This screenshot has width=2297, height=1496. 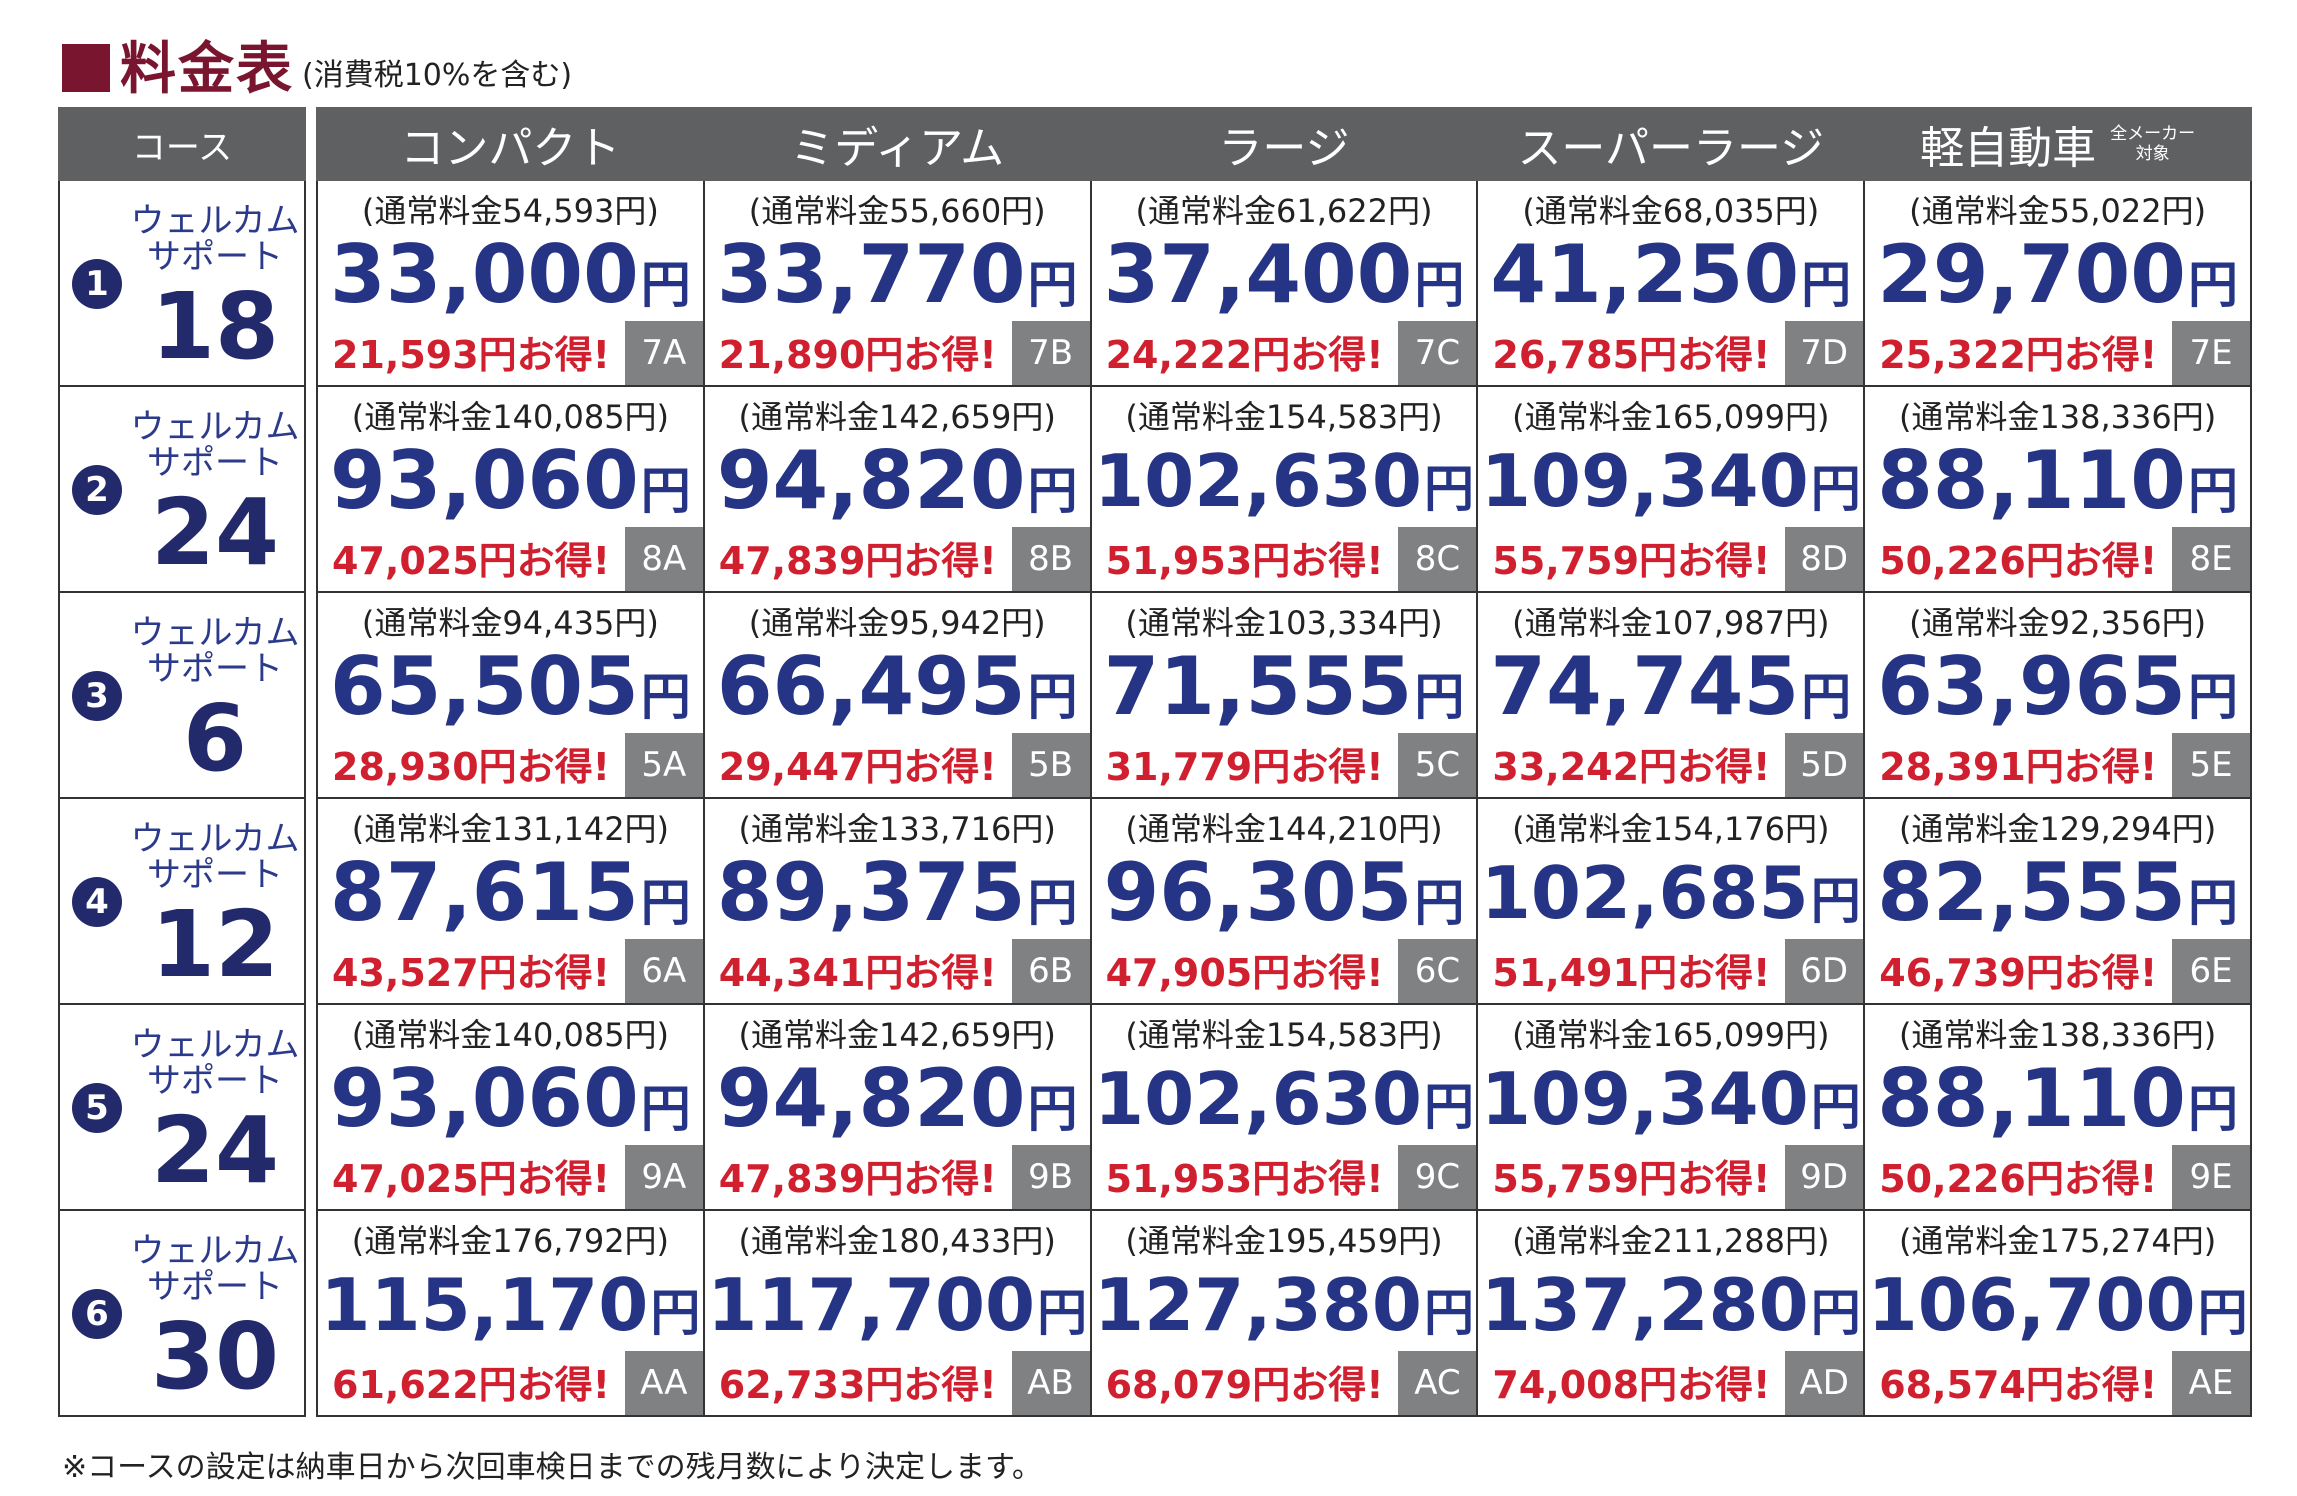 What do you see at coordinates (663, 352) in the screenshot?
I see `plan-code: 7A` at bounding box center [663, 352].